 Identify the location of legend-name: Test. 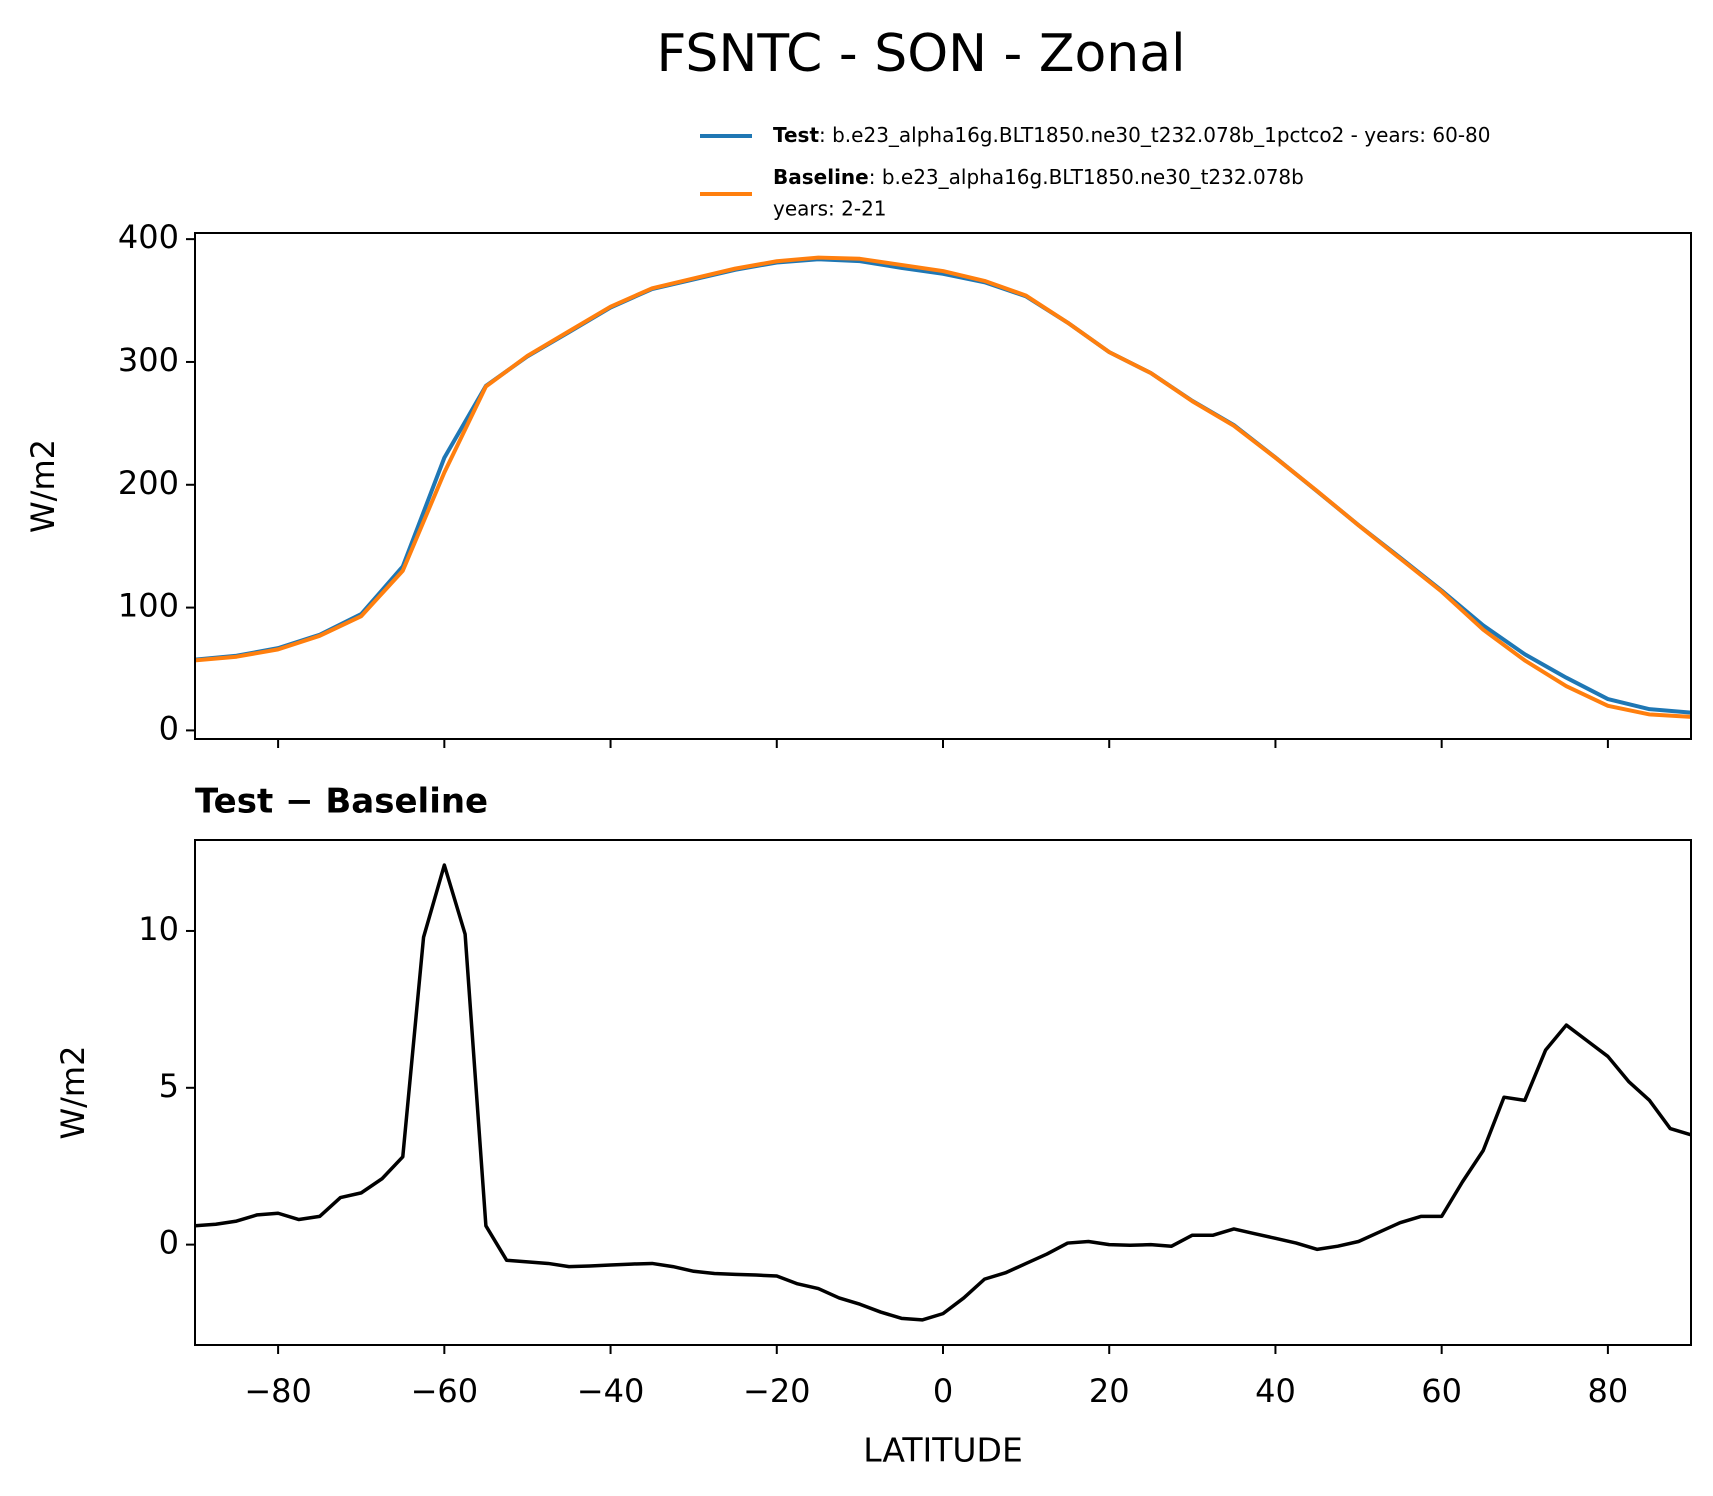
(796, 135).